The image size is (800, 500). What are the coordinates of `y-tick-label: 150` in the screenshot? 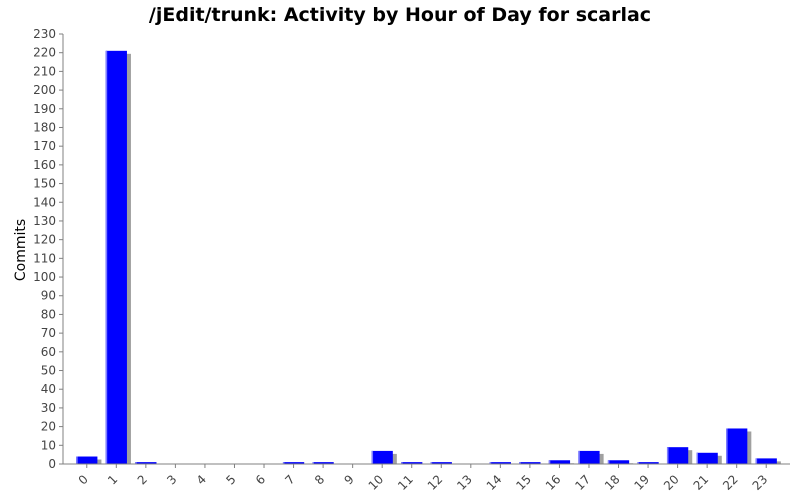 It's located at (44, 184).